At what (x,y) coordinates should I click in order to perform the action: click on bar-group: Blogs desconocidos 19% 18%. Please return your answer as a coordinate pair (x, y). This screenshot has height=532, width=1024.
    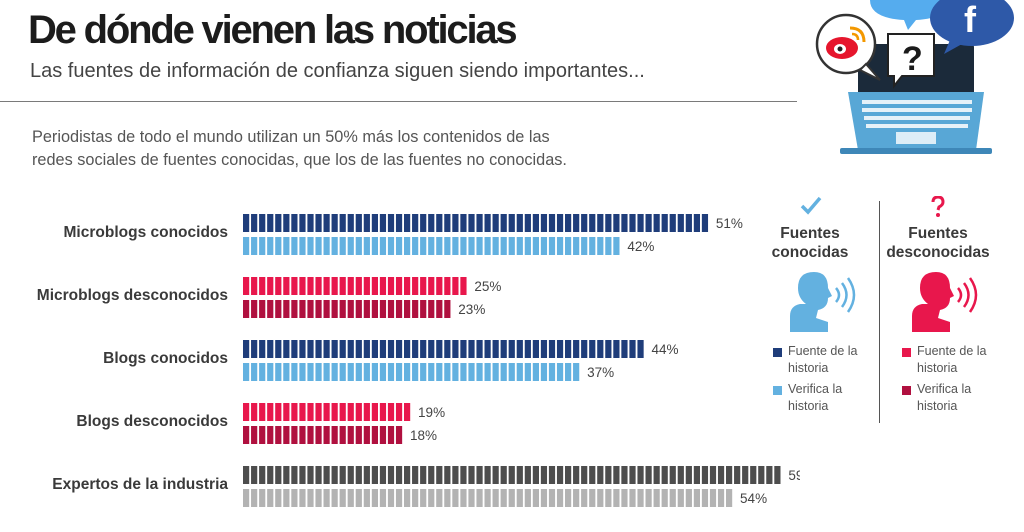
    Looking at the image, I should click on (260, 423).